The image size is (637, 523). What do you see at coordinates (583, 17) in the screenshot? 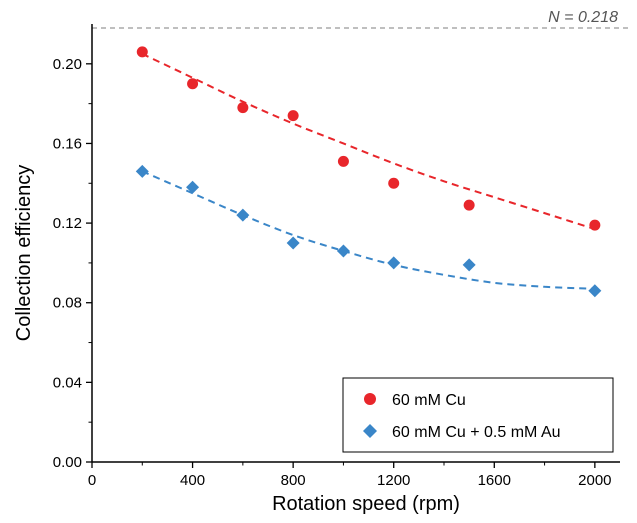
I see `reference-line-label: N = 0.218` at bounding box center [583, 17].